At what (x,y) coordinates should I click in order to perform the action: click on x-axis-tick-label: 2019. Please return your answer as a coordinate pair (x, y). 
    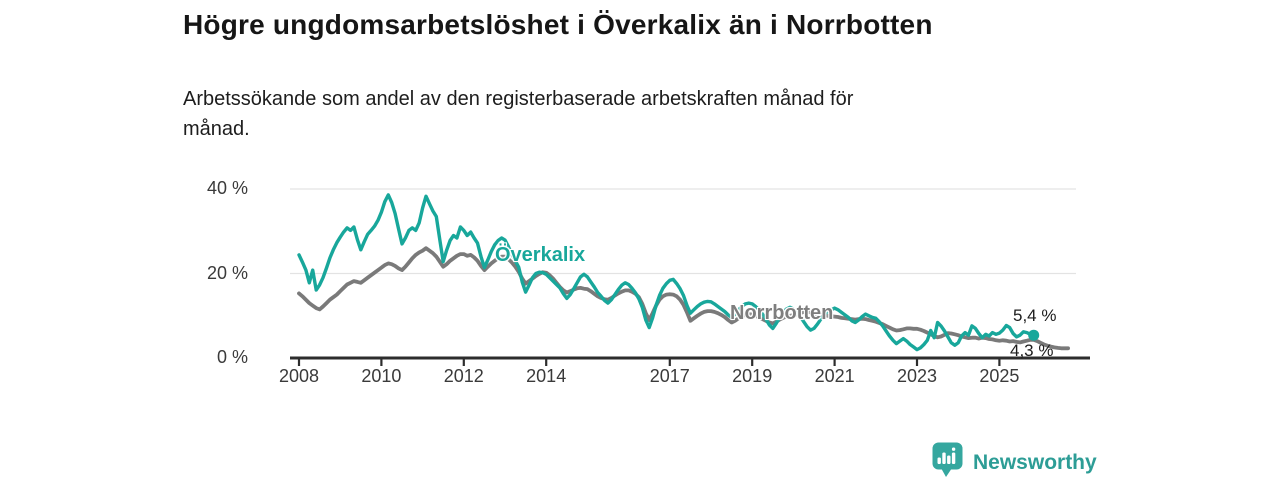
    Looking at the image, I should click on (752, 376).